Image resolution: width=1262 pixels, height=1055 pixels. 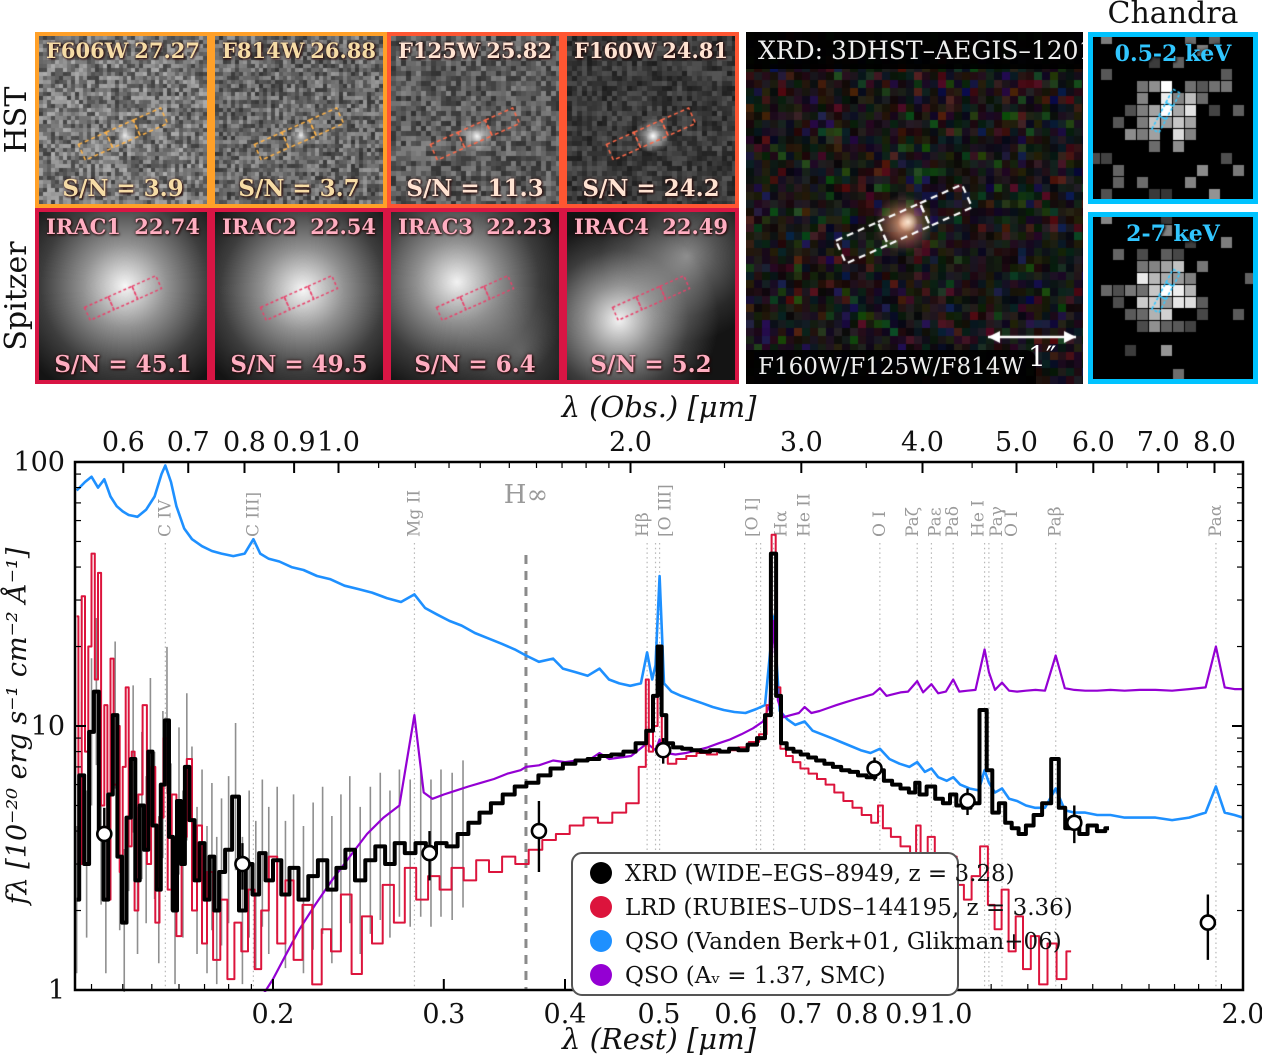 What do you see at coordinates (273, 1014) in the screenshot?
I see `x-tick-label-bottom: 0.2` at bounding box center [273, 1014].